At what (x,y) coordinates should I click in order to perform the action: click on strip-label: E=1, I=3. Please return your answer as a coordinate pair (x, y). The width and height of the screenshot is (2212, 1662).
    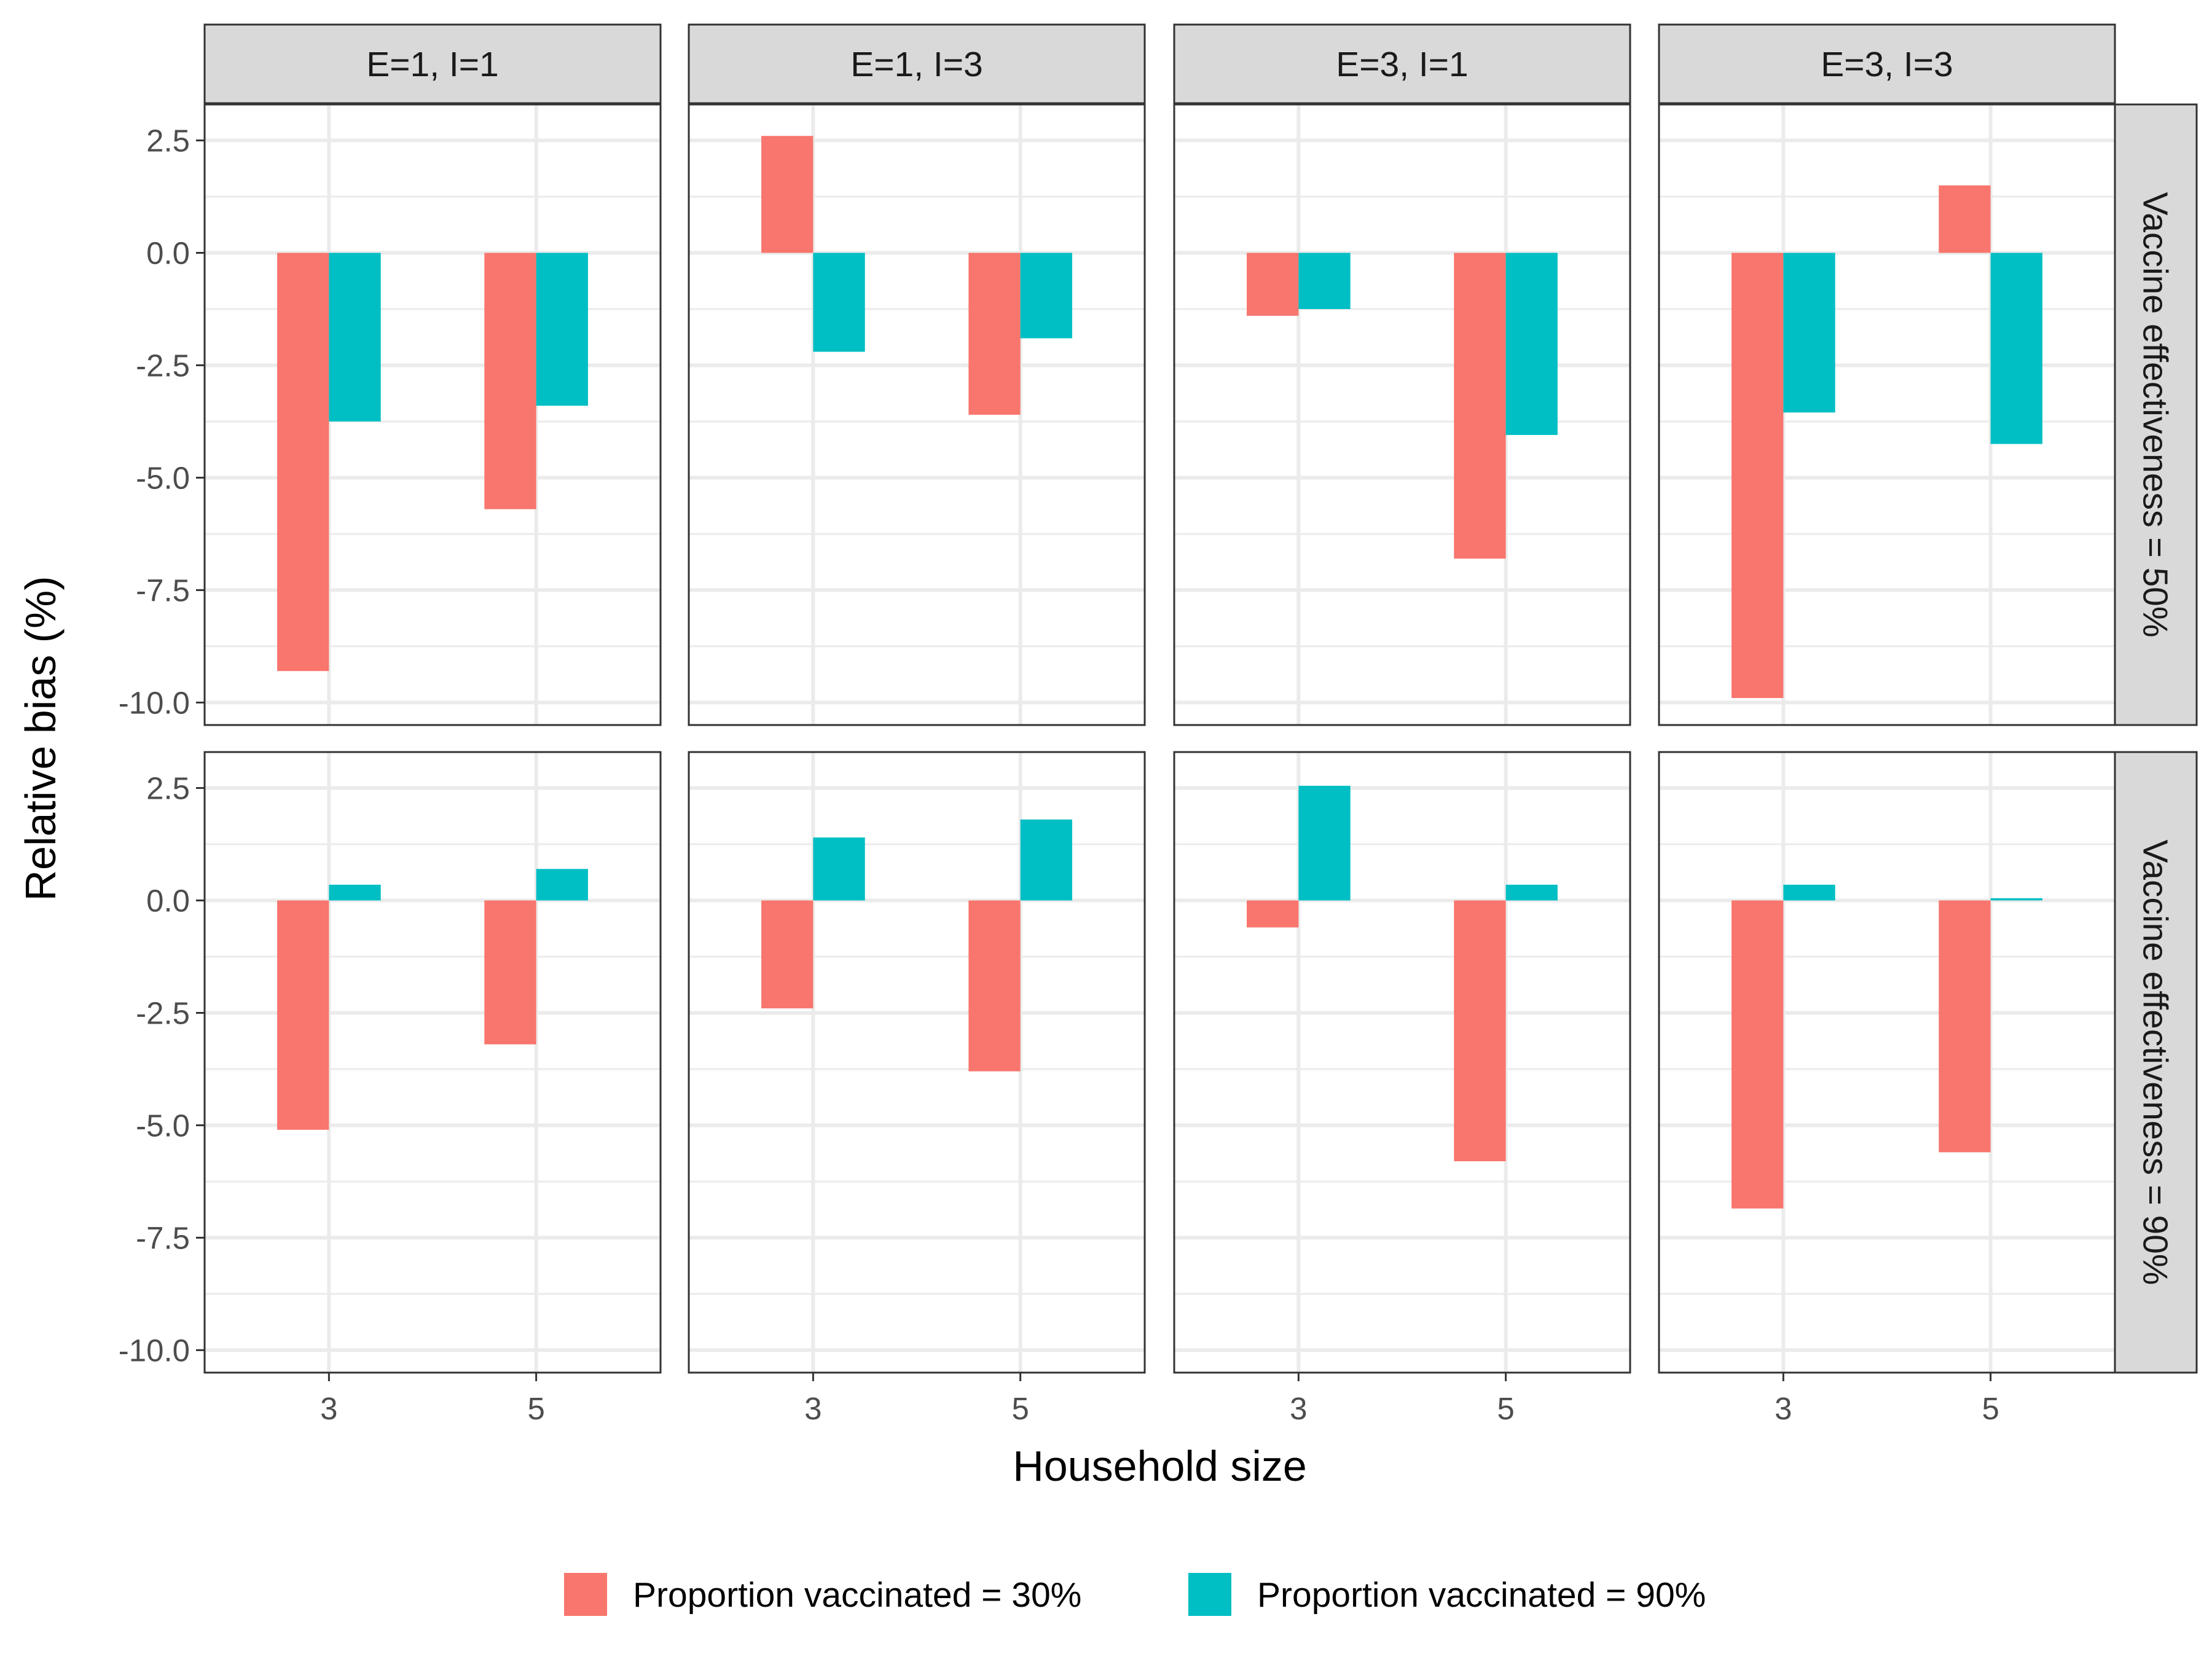
    Looking at the image, I should click on (916, 64).